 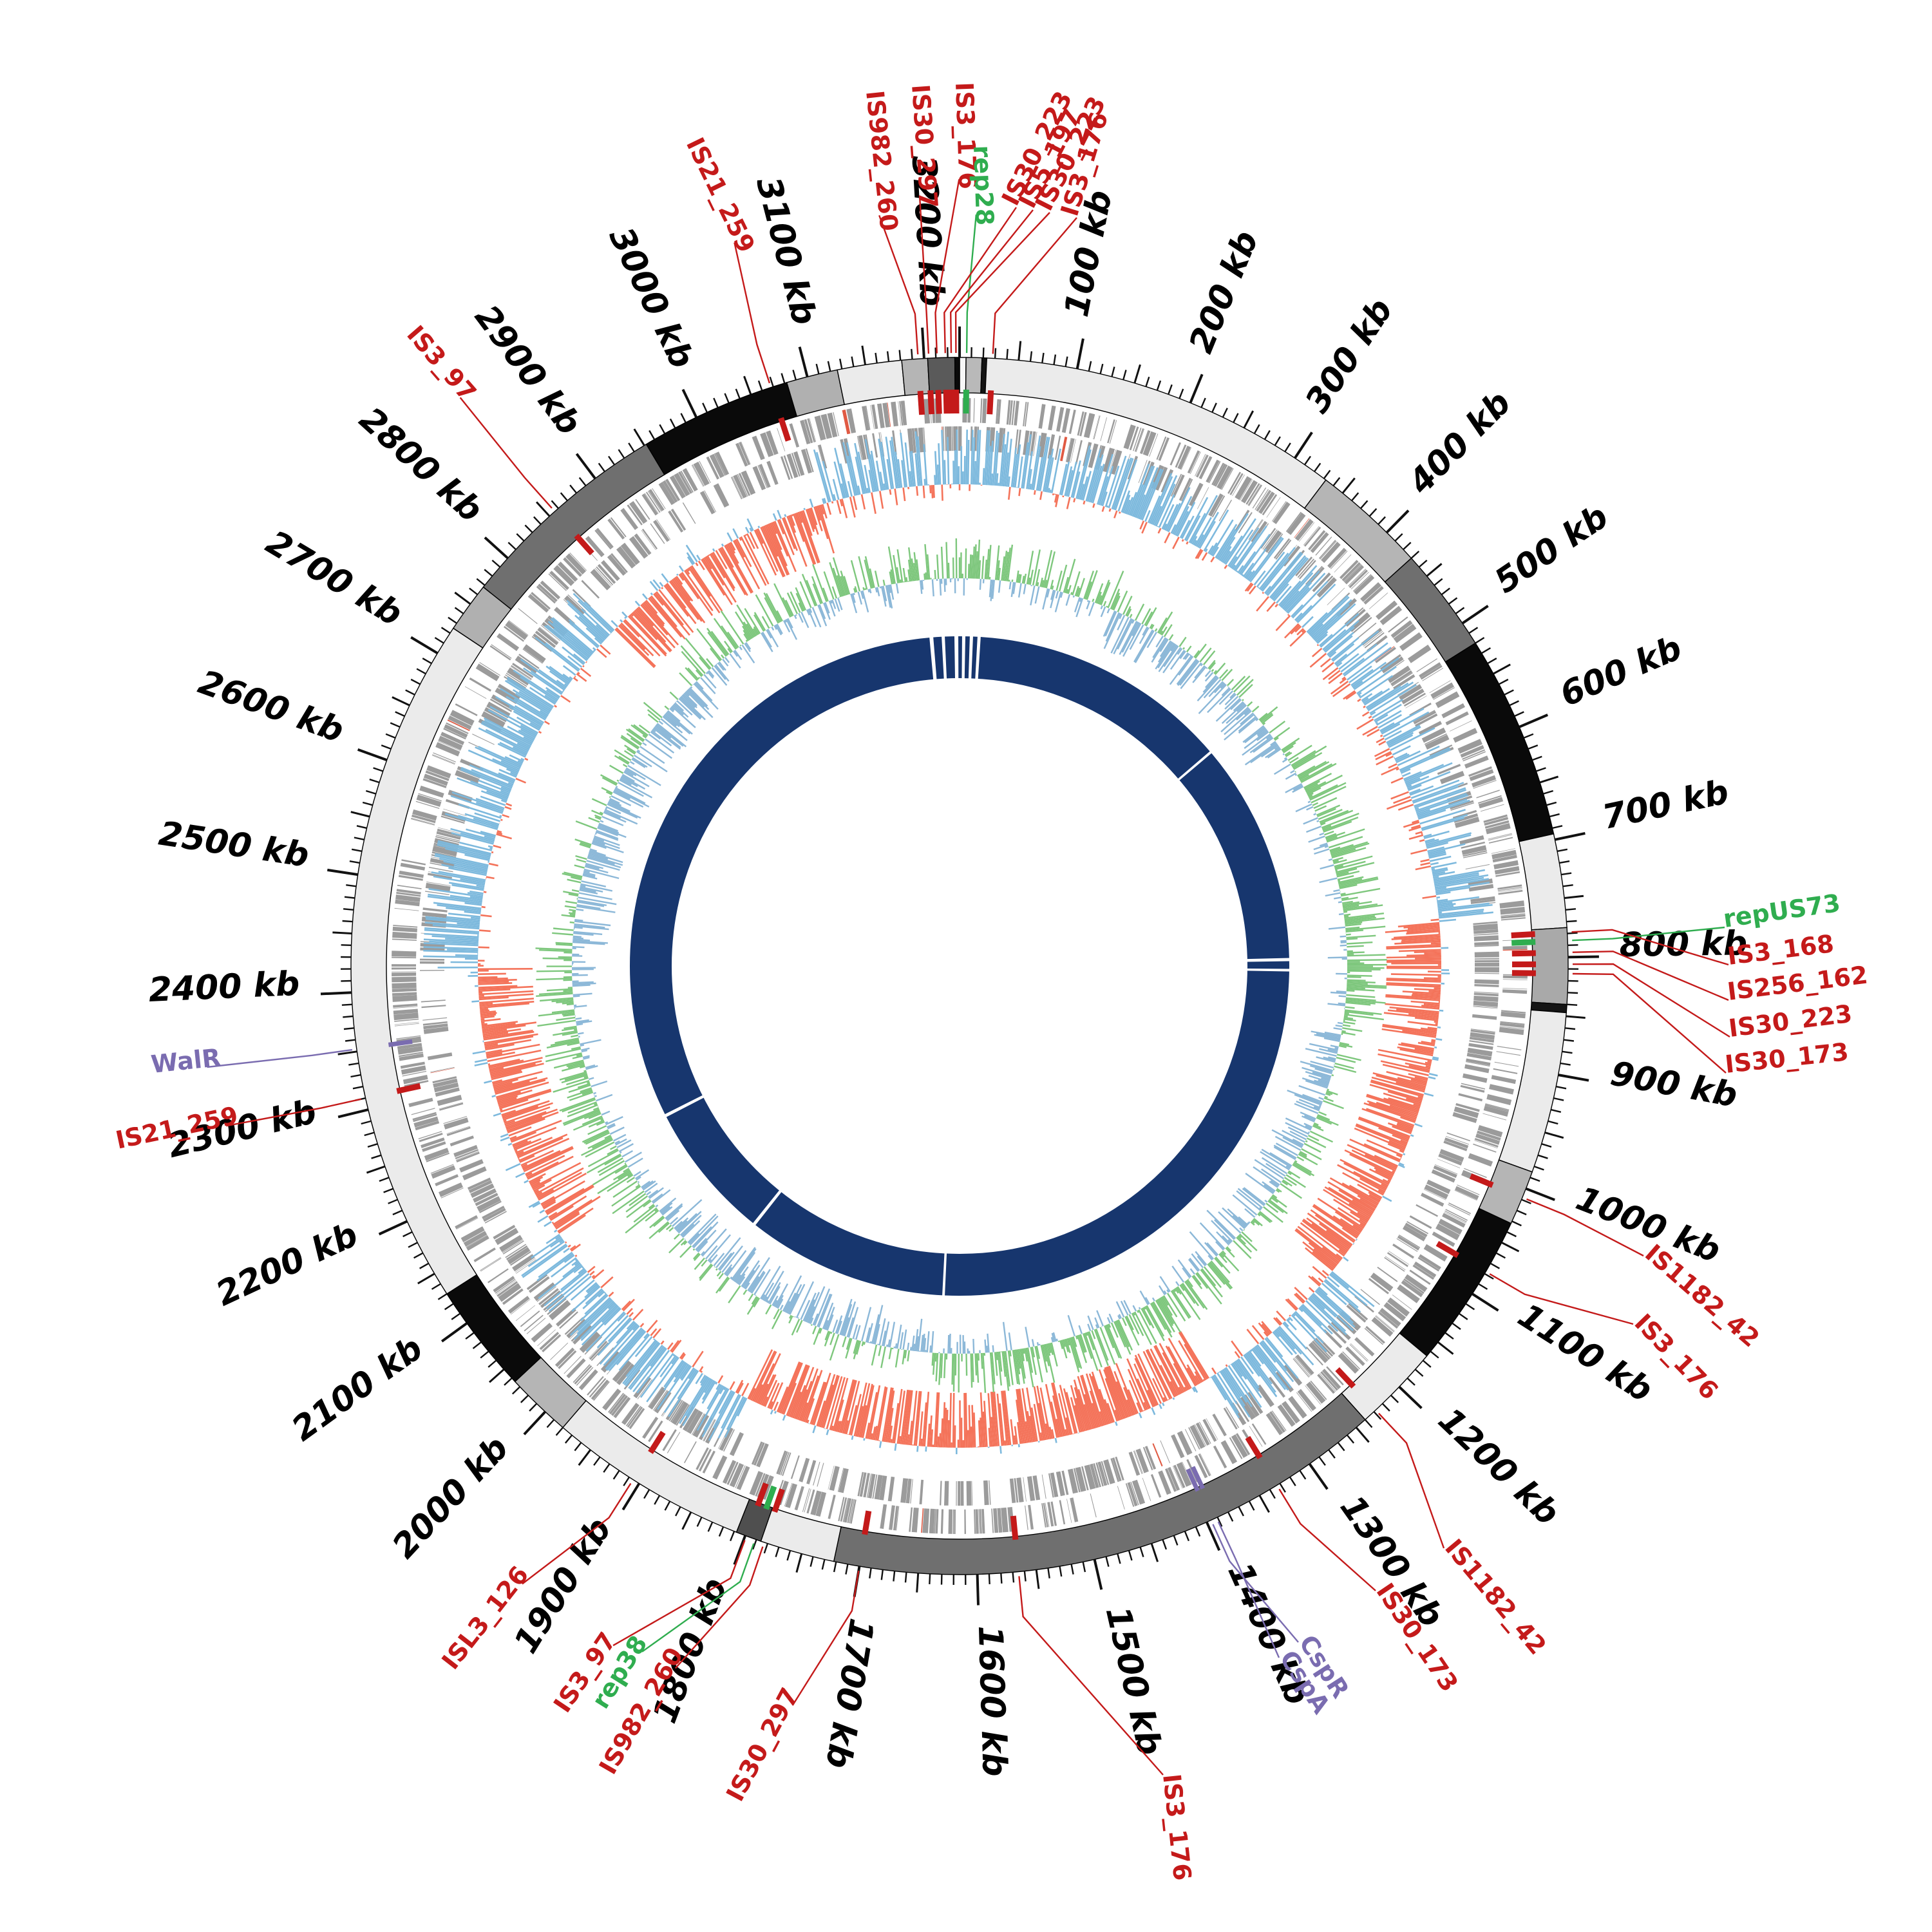 I want to click on axis-tick-label: 700 kb, so click(x=1665, y=805).